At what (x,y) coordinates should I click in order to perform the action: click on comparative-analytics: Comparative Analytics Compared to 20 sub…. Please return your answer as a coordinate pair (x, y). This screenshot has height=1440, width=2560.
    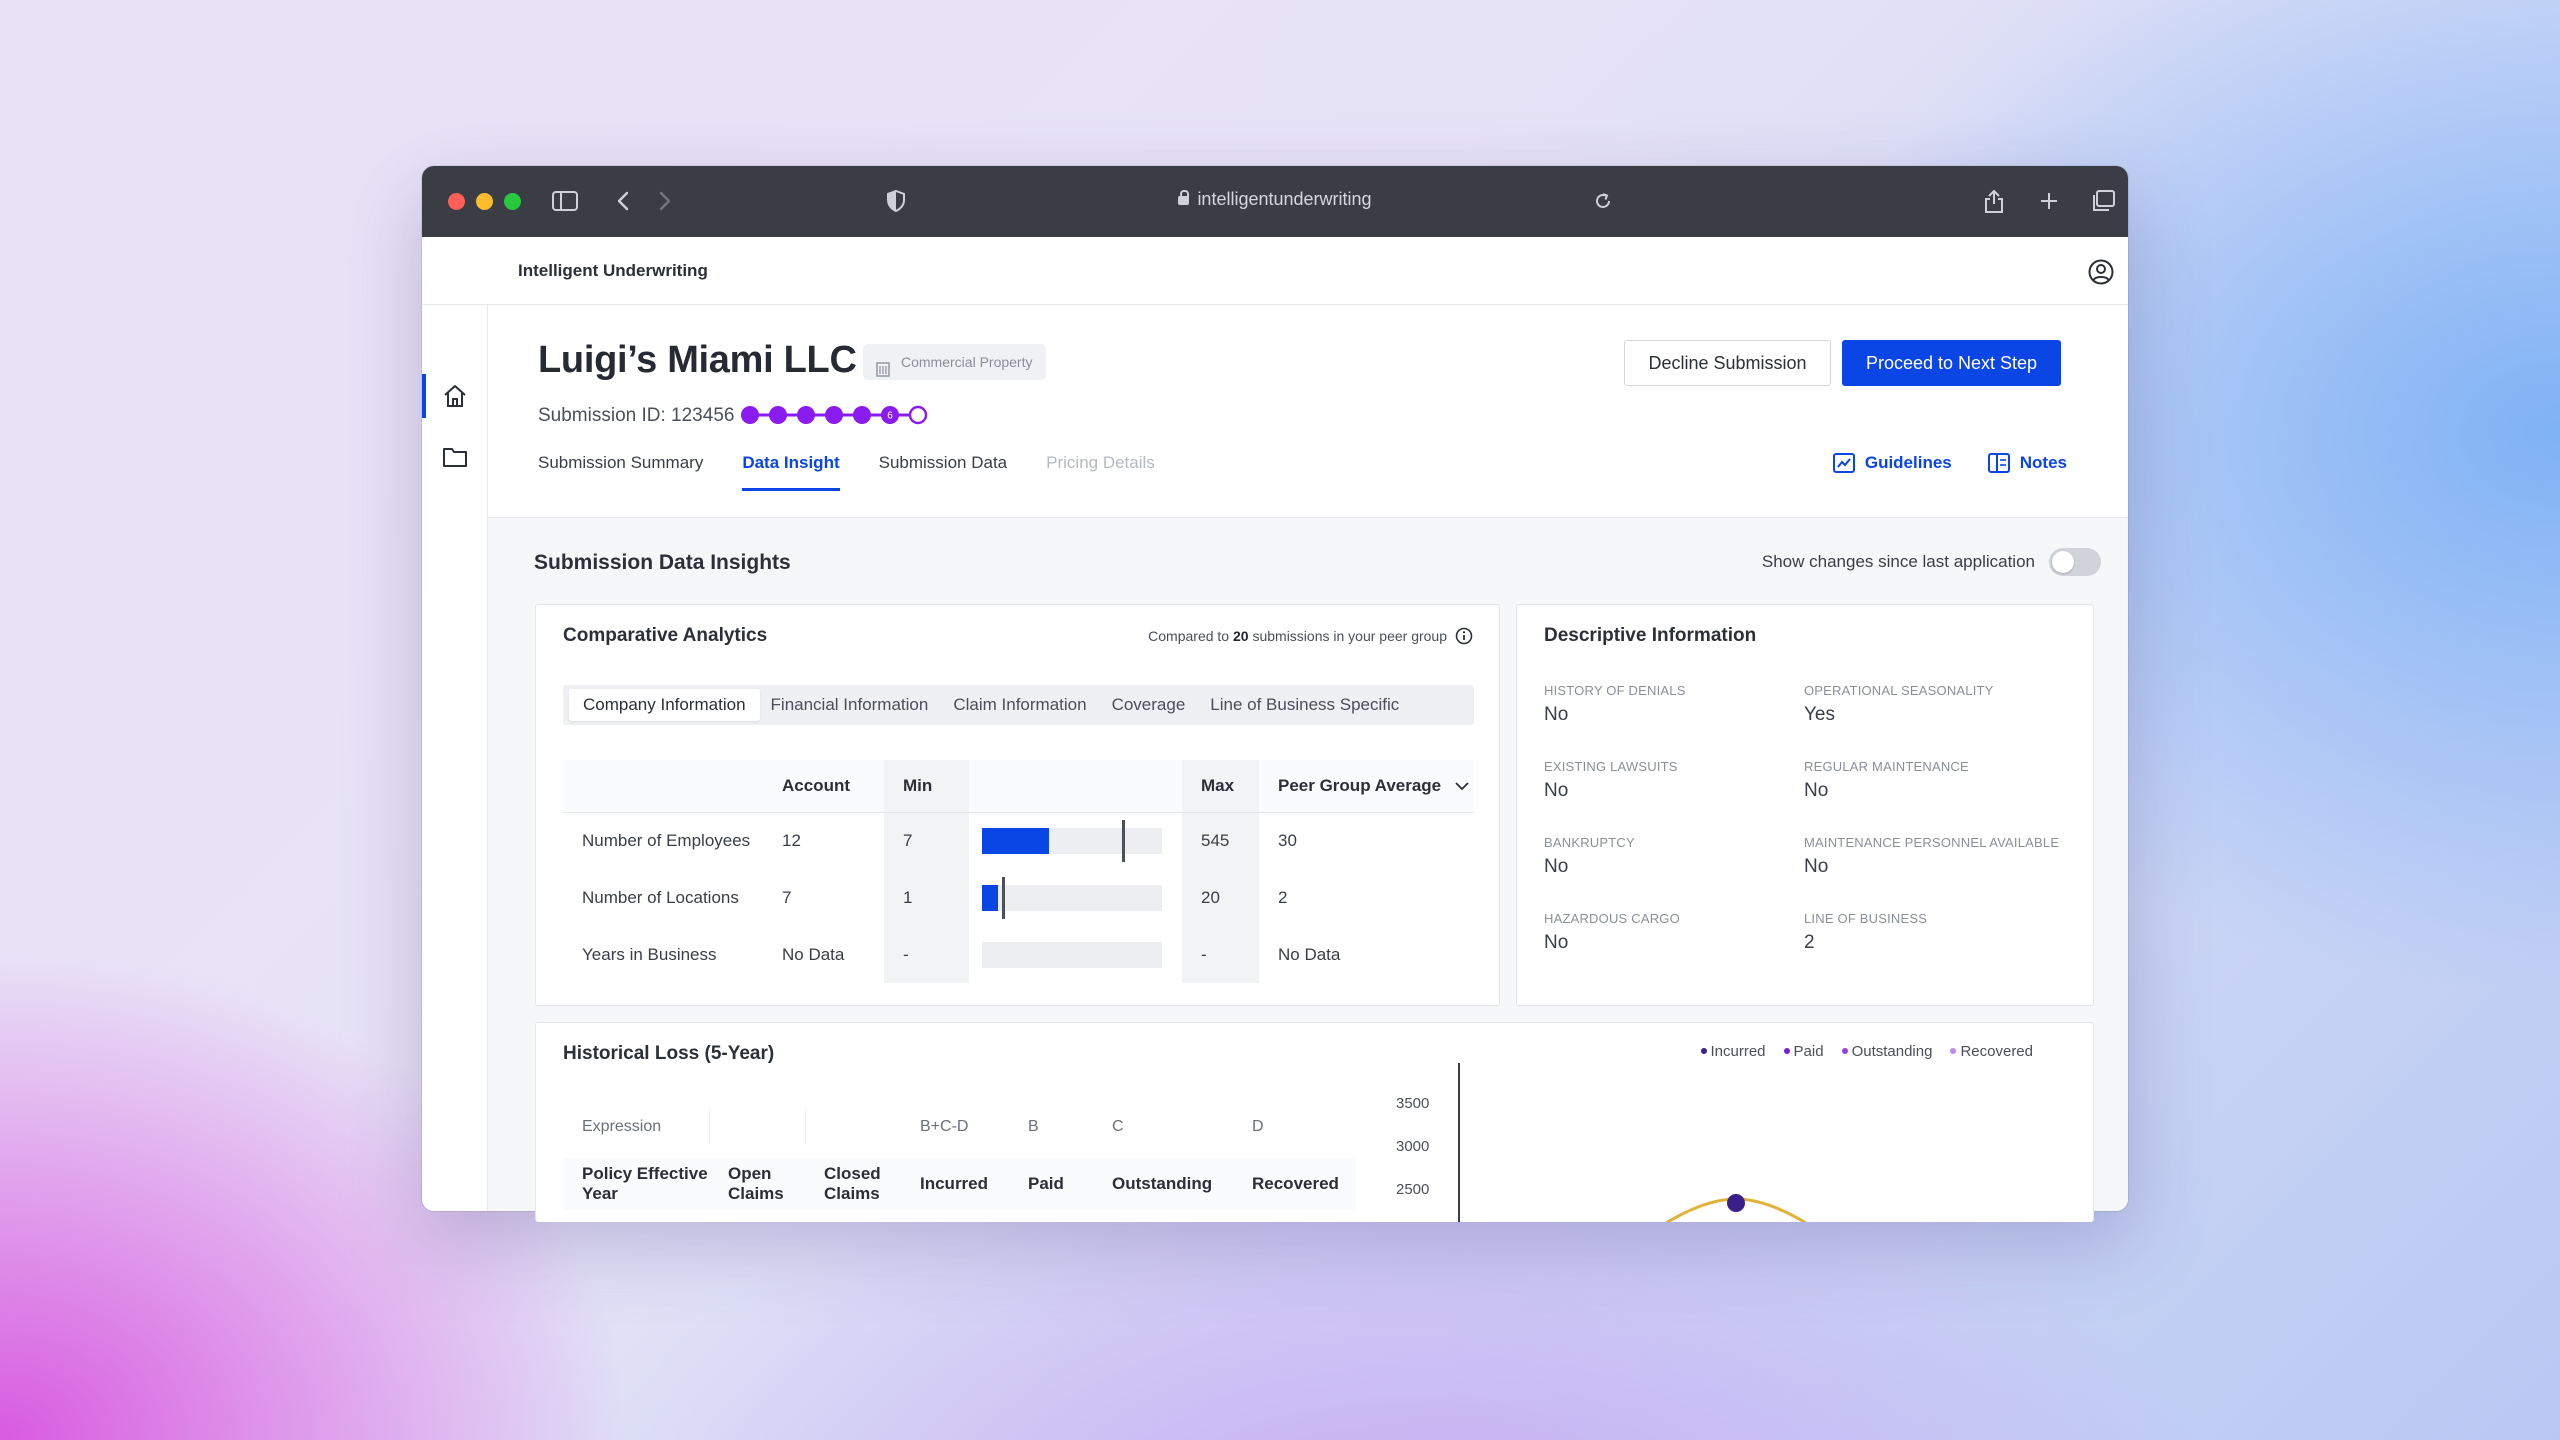
    Looking at the image, I should click on (1017, 805).